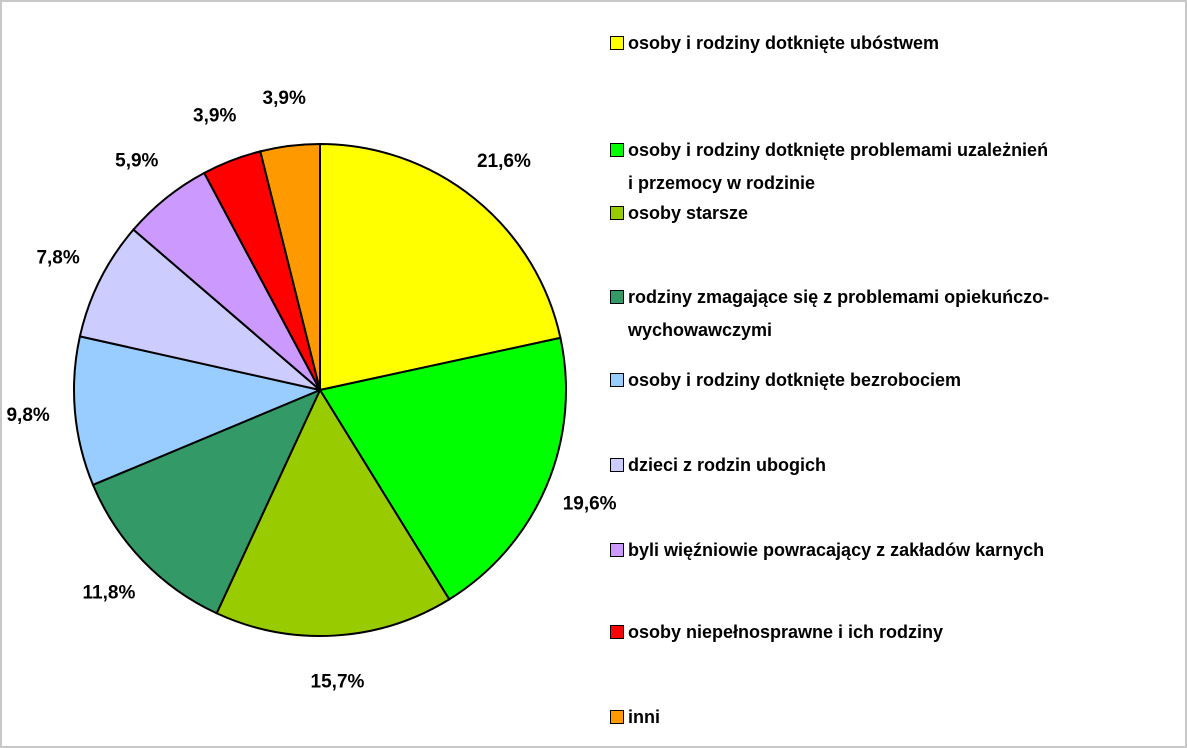 The image size is (1187, 748). What do you see at coordinates (504, 161) in the screenshot?
I see `data-label: 21,6%` at bounding box center [504, 161].